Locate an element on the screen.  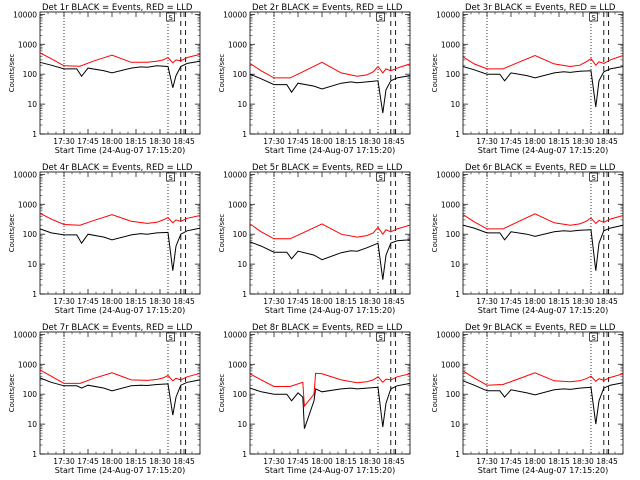
panel-title: Det 6r BLACK = Events, RED = LLD is located at coordinates (540, 168).